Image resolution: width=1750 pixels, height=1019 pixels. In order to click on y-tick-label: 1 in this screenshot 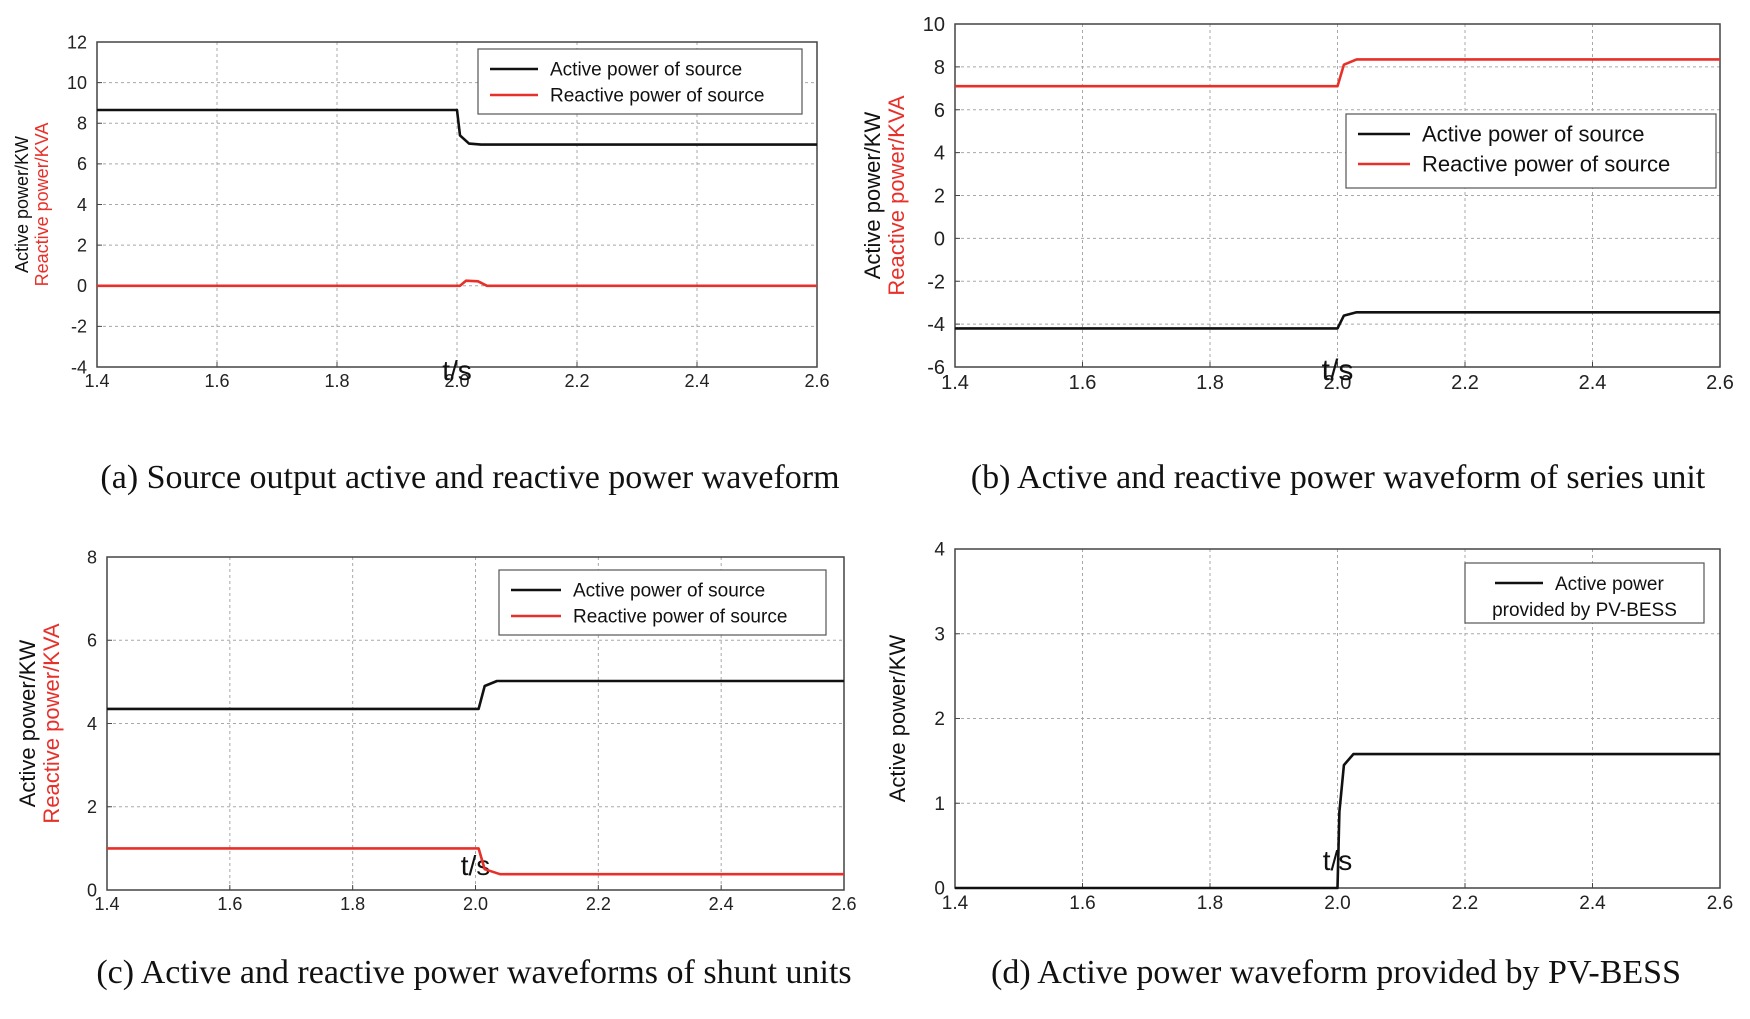, I will do `click(939, 804)`.